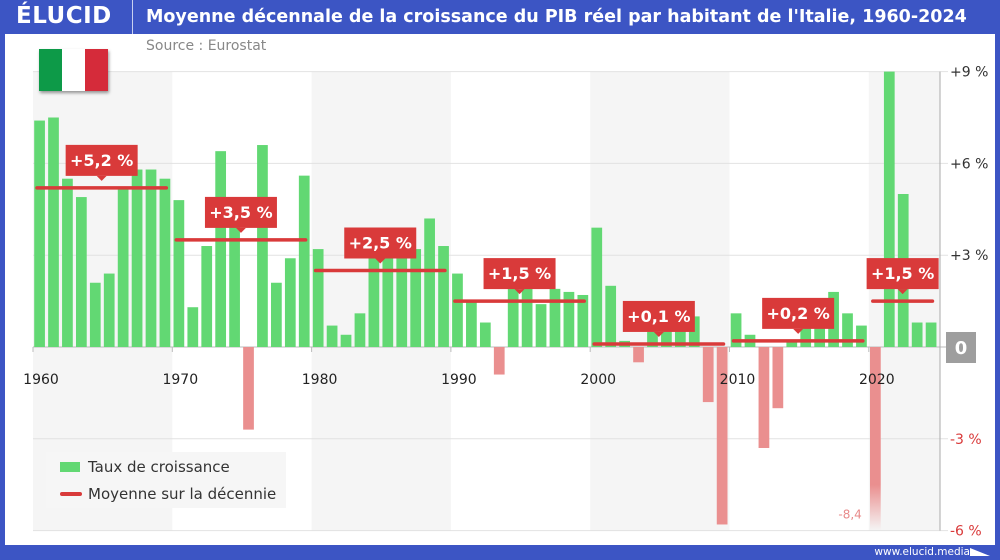 The height and width of the screenshot is (560, 1000). Describe the element at coordinates (764, 397) in the screenshot. I see `bar-2012` at that location.